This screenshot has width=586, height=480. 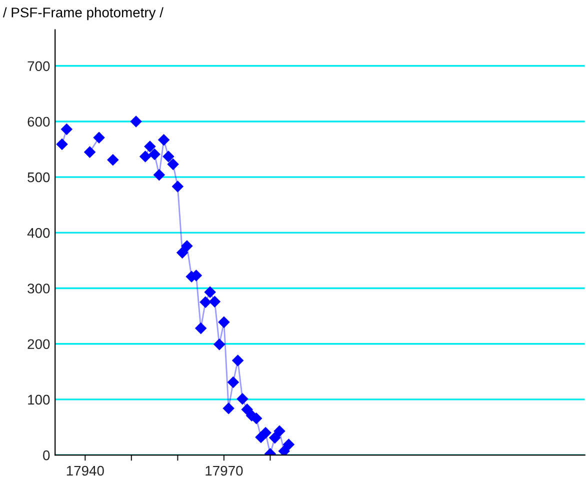 What do you see at coordinates (39, 399) in the screenshot?
I see `y-tick-label: 100` at bounding box center [39, 399].